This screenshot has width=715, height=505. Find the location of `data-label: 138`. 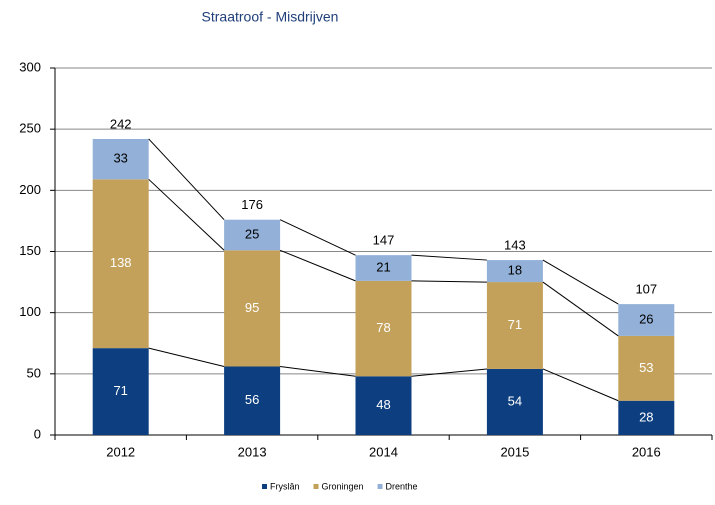

data-label: 138 is located at coordinates (121, 262).